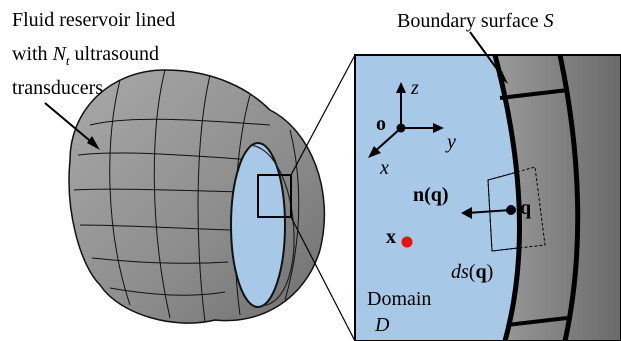  Describe the element at coordinates (406, 120) in the screenshot. I see `coordinate-axes` at that location.